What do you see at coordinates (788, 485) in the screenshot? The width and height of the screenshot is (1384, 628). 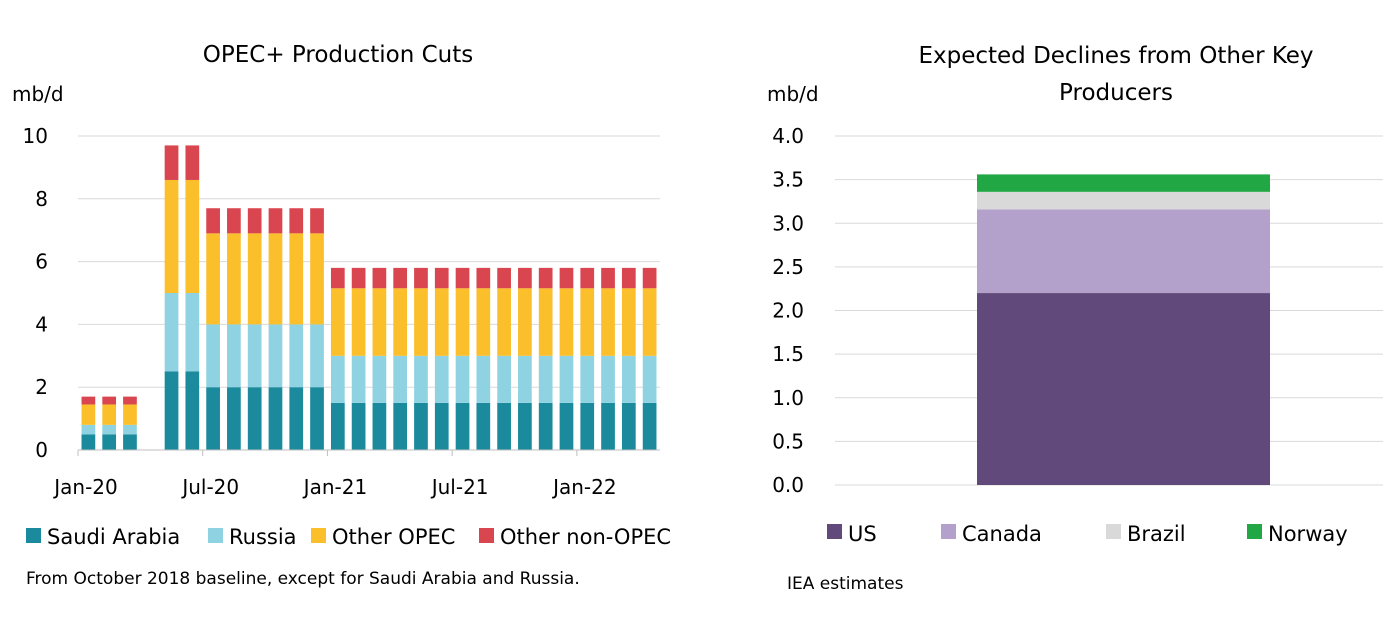 I see `y-tick-label: 0.0` at bounding box center [788, 485].